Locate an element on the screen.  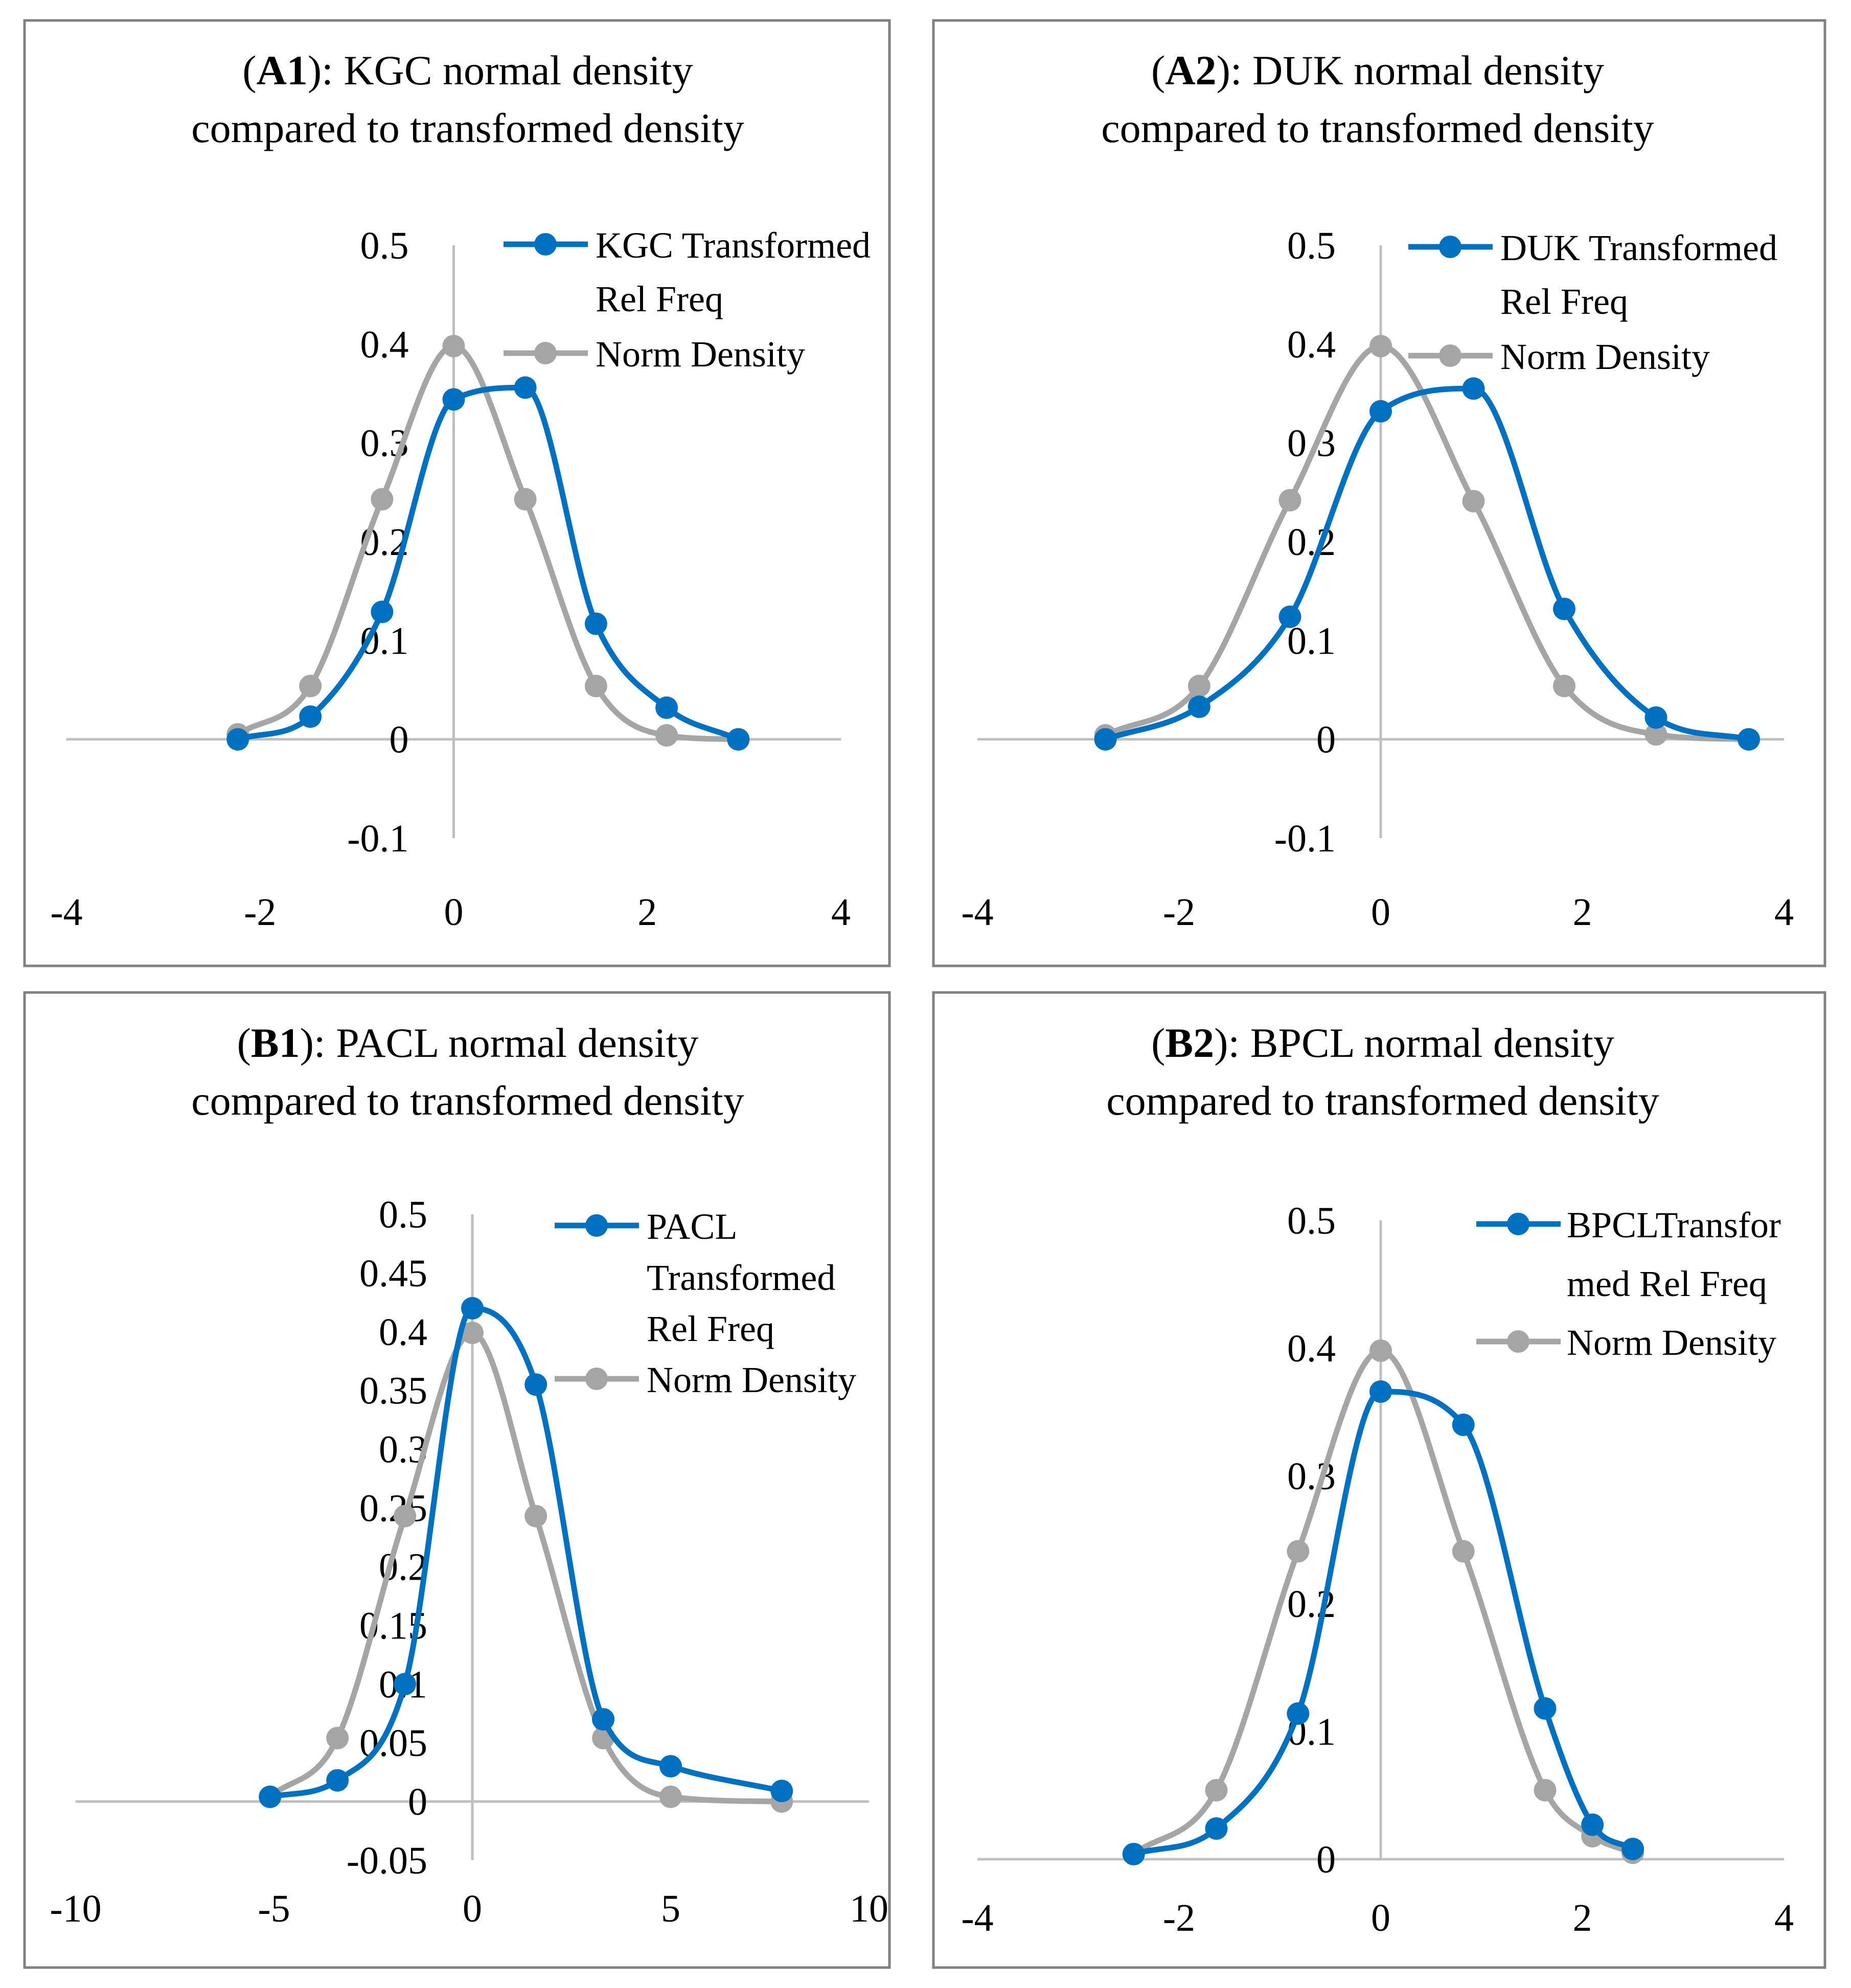
legend-label: med Rel Freq is located at coordinates (1667, 1283).